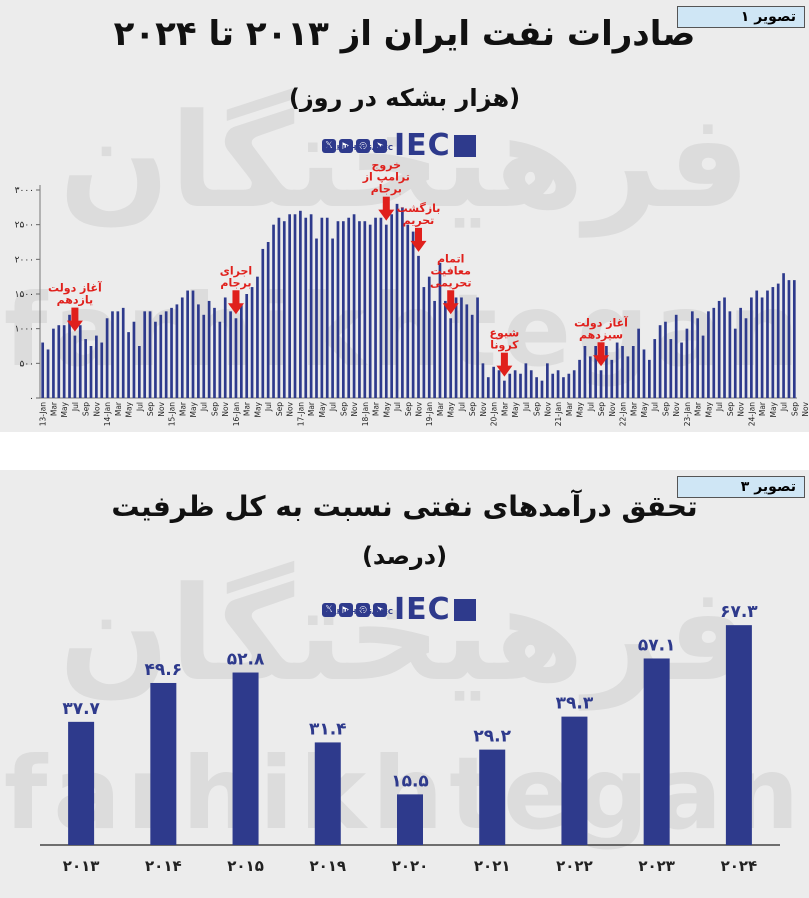  I want to click on y-tick-label: ۲۰۰۰, so click(24, 260).